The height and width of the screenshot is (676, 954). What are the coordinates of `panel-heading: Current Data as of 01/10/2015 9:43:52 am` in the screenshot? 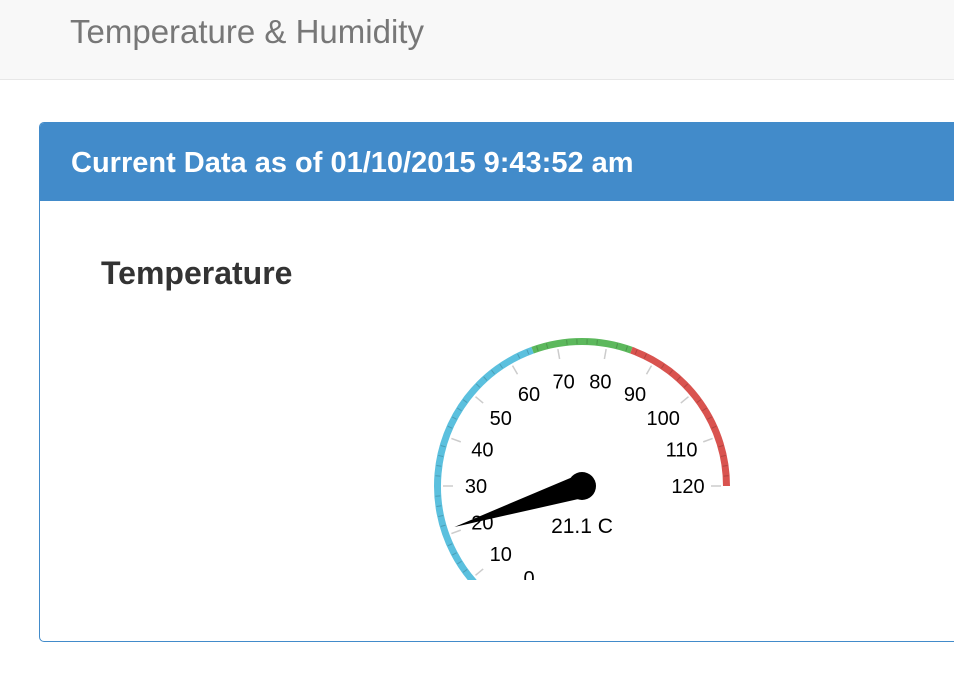 It's located at (497, 162).